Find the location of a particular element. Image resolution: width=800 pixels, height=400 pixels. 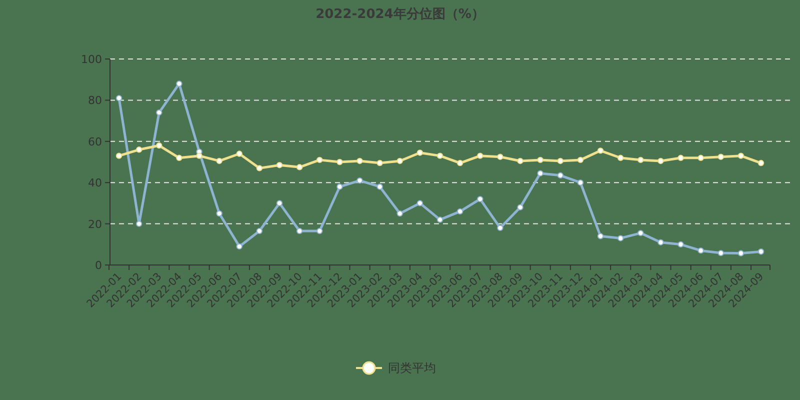

y-tick-label: 80 is located at coordinates (95, 101).